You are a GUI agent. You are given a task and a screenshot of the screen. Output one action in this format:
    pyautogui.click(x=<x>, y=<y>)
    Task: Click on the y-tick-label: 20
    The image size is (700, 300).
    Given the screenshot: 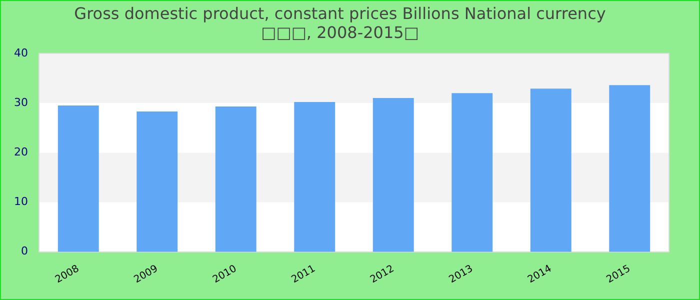 What is the action you would take?
    pyautogui.click(x=21, y=152)
    